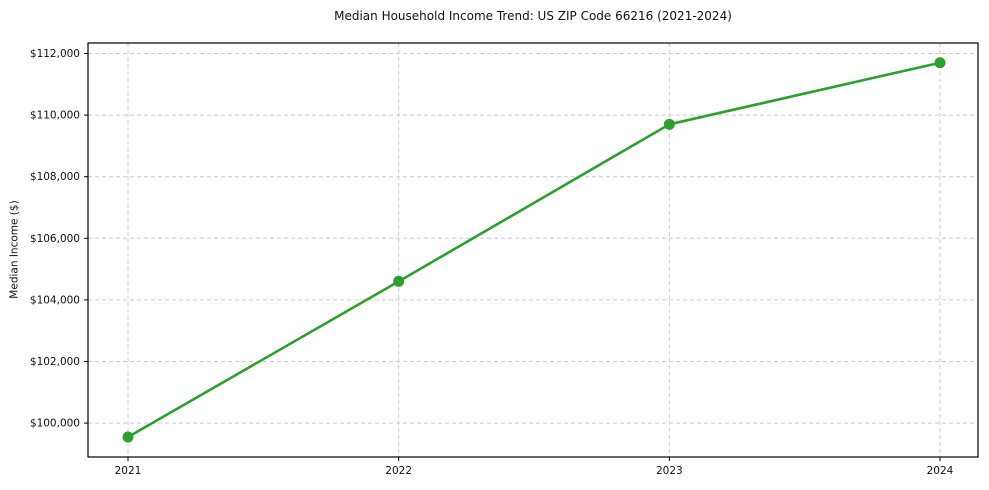 Image resolution: width=989 pixels, height=490 pixels. What do you see at coordinates (55, 116) in the screenshot?
I see `y-tick-label: $110,000` at bounding box center [55, 116].